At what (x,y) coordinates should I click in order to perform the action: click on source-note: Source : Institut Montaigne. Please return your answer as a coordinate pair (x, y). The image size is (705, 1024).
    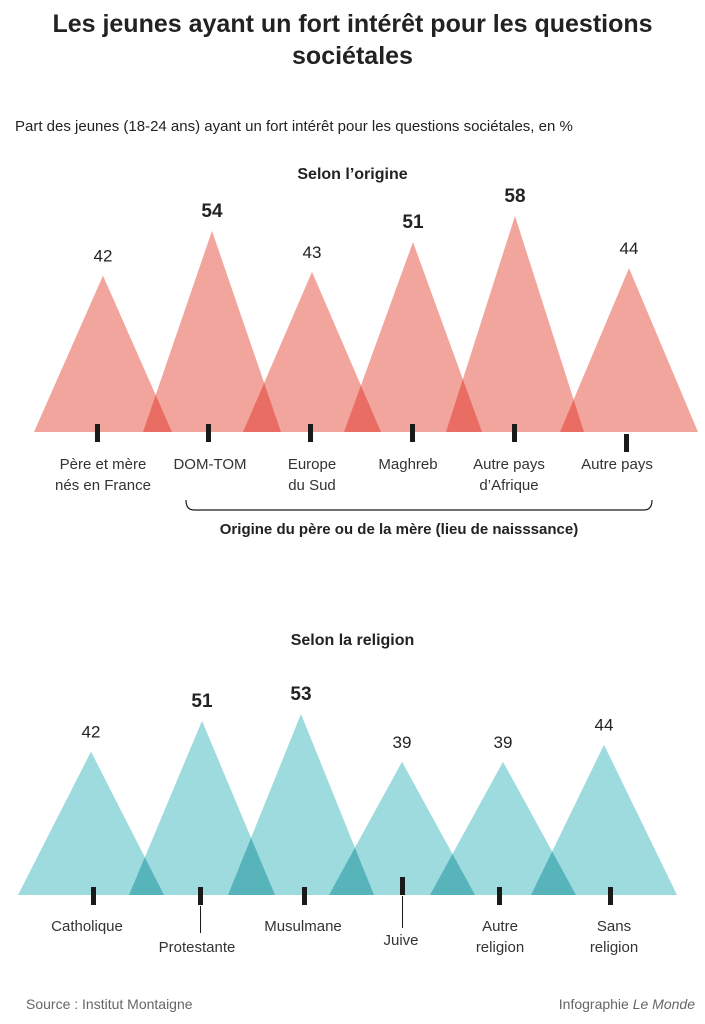
    Looking at the image, I should click on (109, 1004).